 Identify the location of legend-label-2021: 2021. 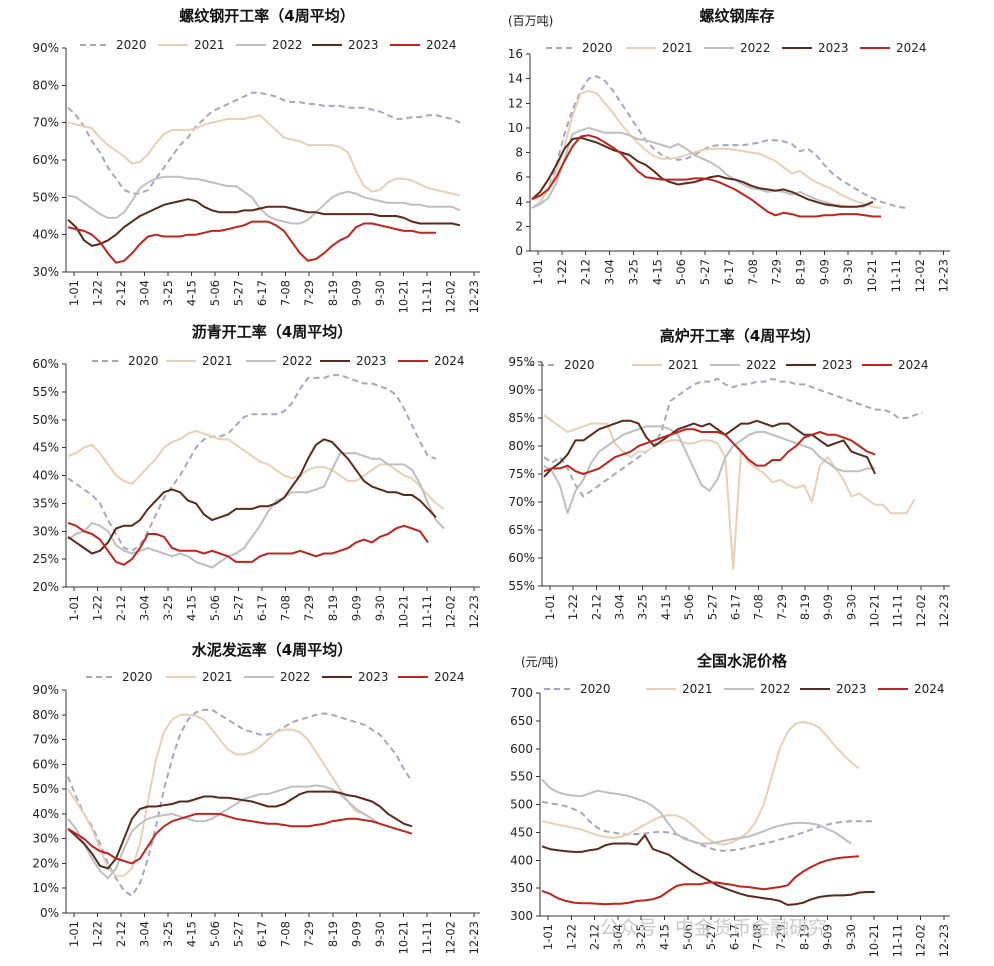
(697, 689).